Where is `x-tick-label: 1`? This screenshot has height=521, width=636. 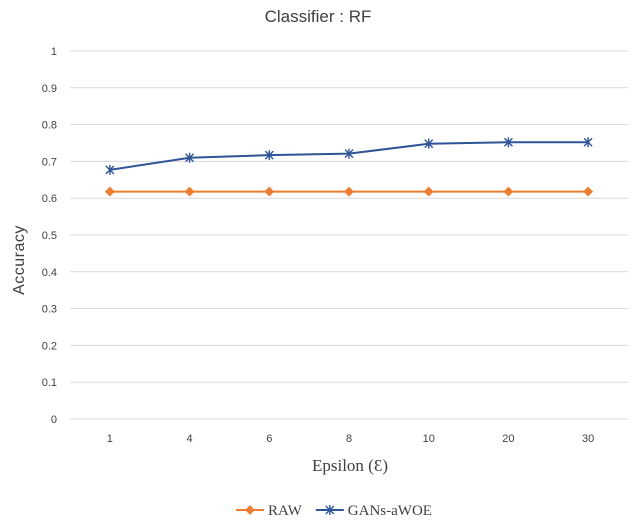
x-tick-label: 1 is located at coordinates (110, 439).